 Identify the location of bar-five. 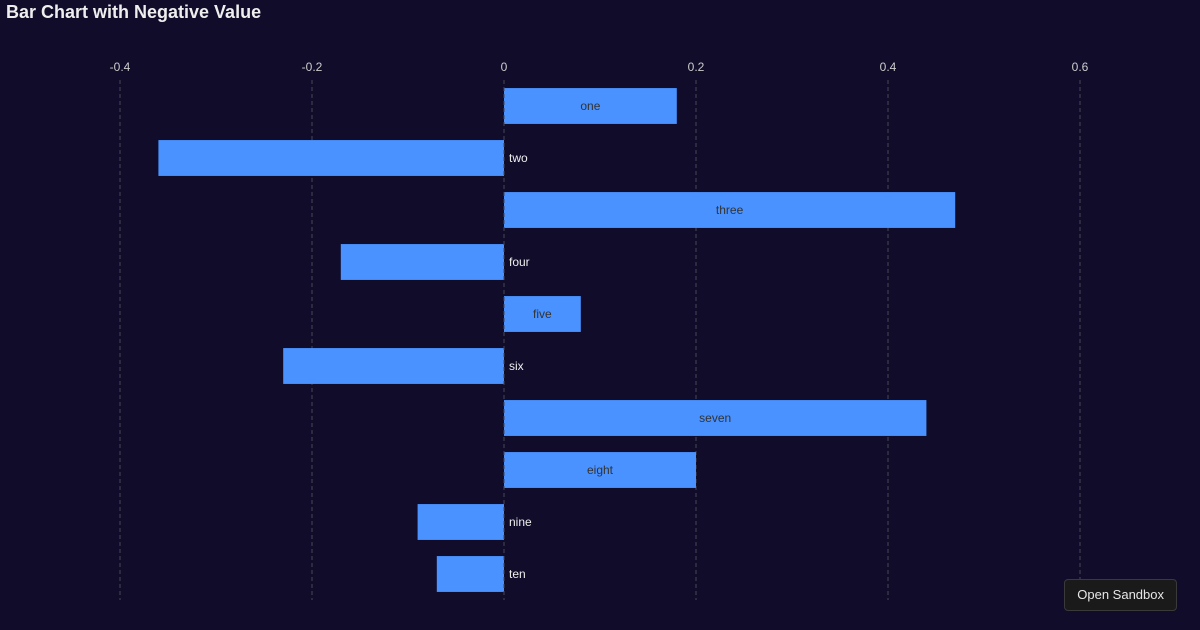
(542, 314).